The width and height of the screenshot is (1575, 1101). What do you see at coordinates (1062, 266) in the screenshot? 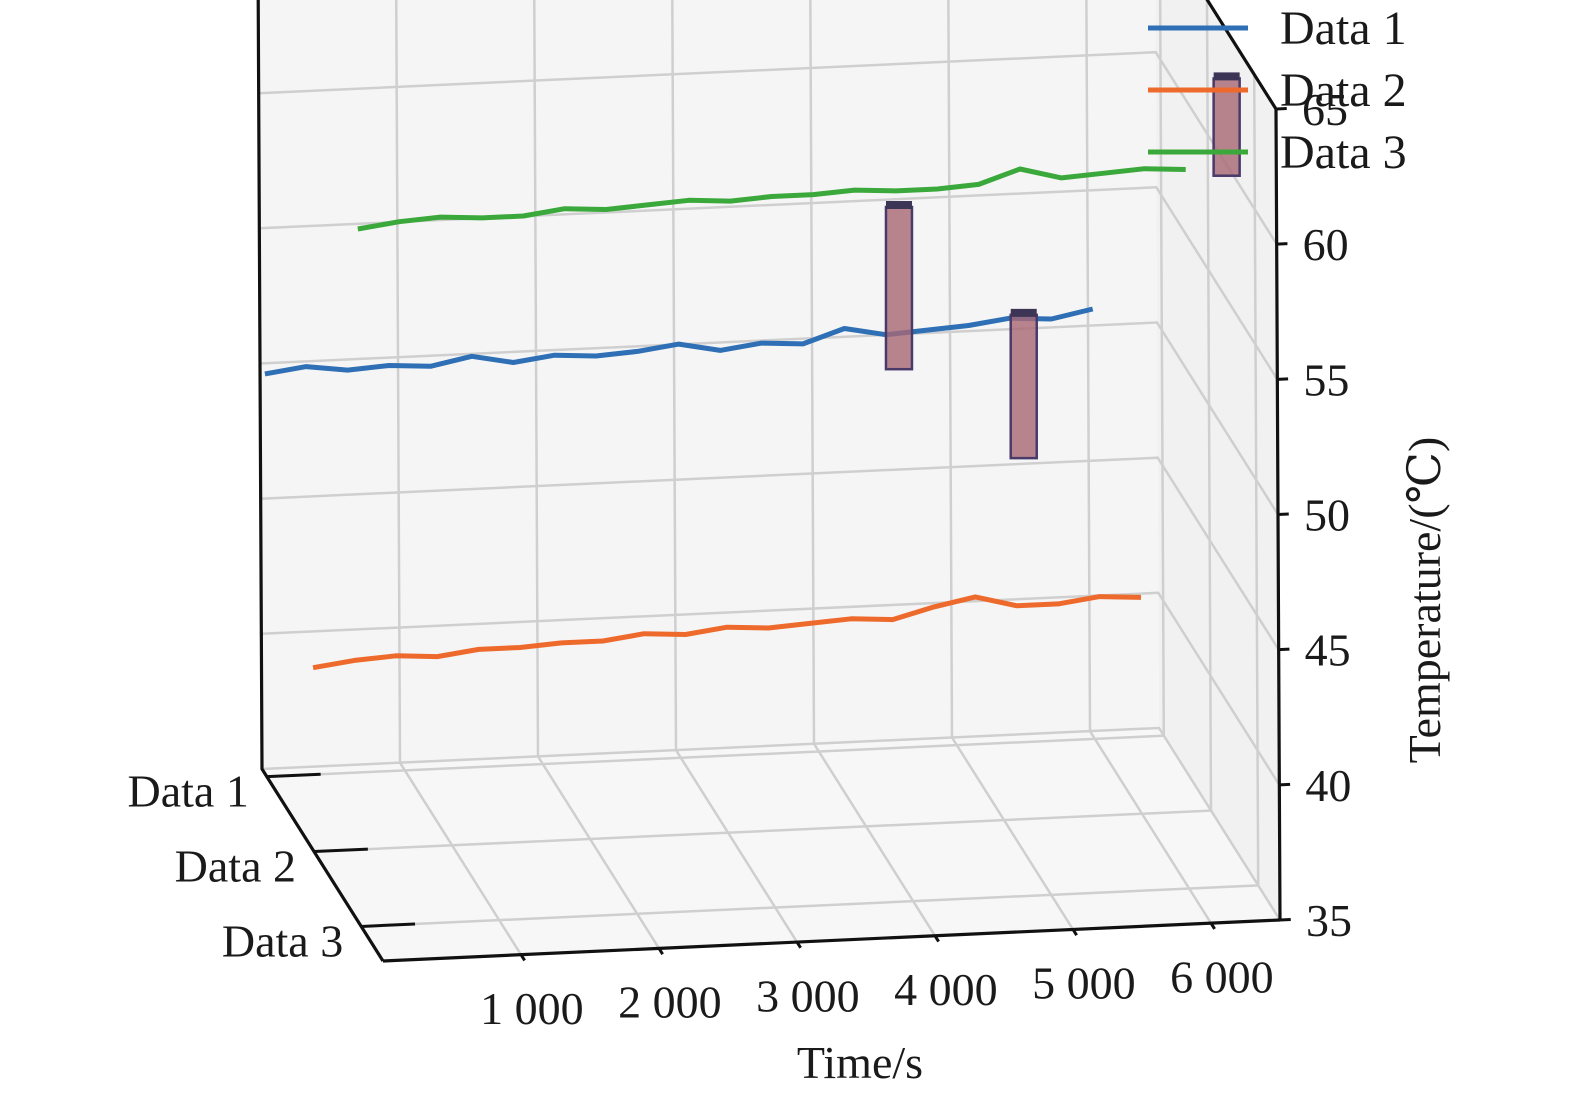
I see `highlight-bars` at bounding box center [1062, 266].